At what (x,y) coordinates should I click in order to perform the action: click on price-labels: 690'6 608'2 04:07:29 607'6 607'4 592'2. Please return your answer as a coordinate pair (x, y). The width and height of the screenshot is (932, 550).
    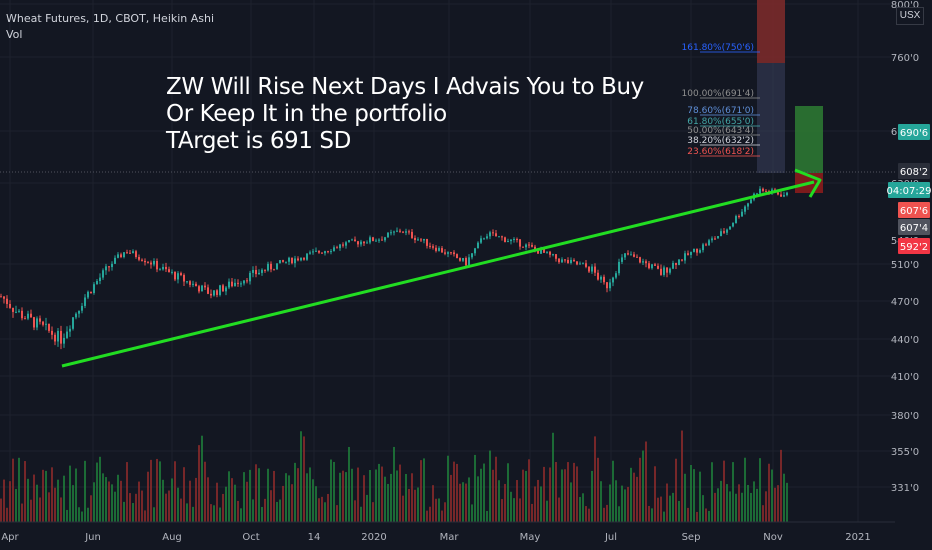
    Looking at the image, I should click on (909, 189).